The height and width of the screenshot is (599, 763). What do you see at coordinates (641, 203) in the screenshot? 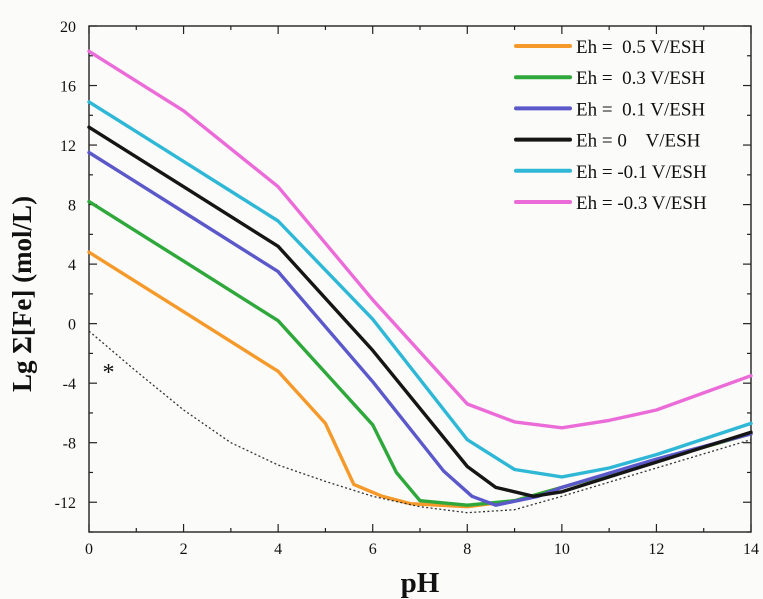
I see `legend-label: Eh = -0.3 V/ESH` at bounding box center [641, 203].